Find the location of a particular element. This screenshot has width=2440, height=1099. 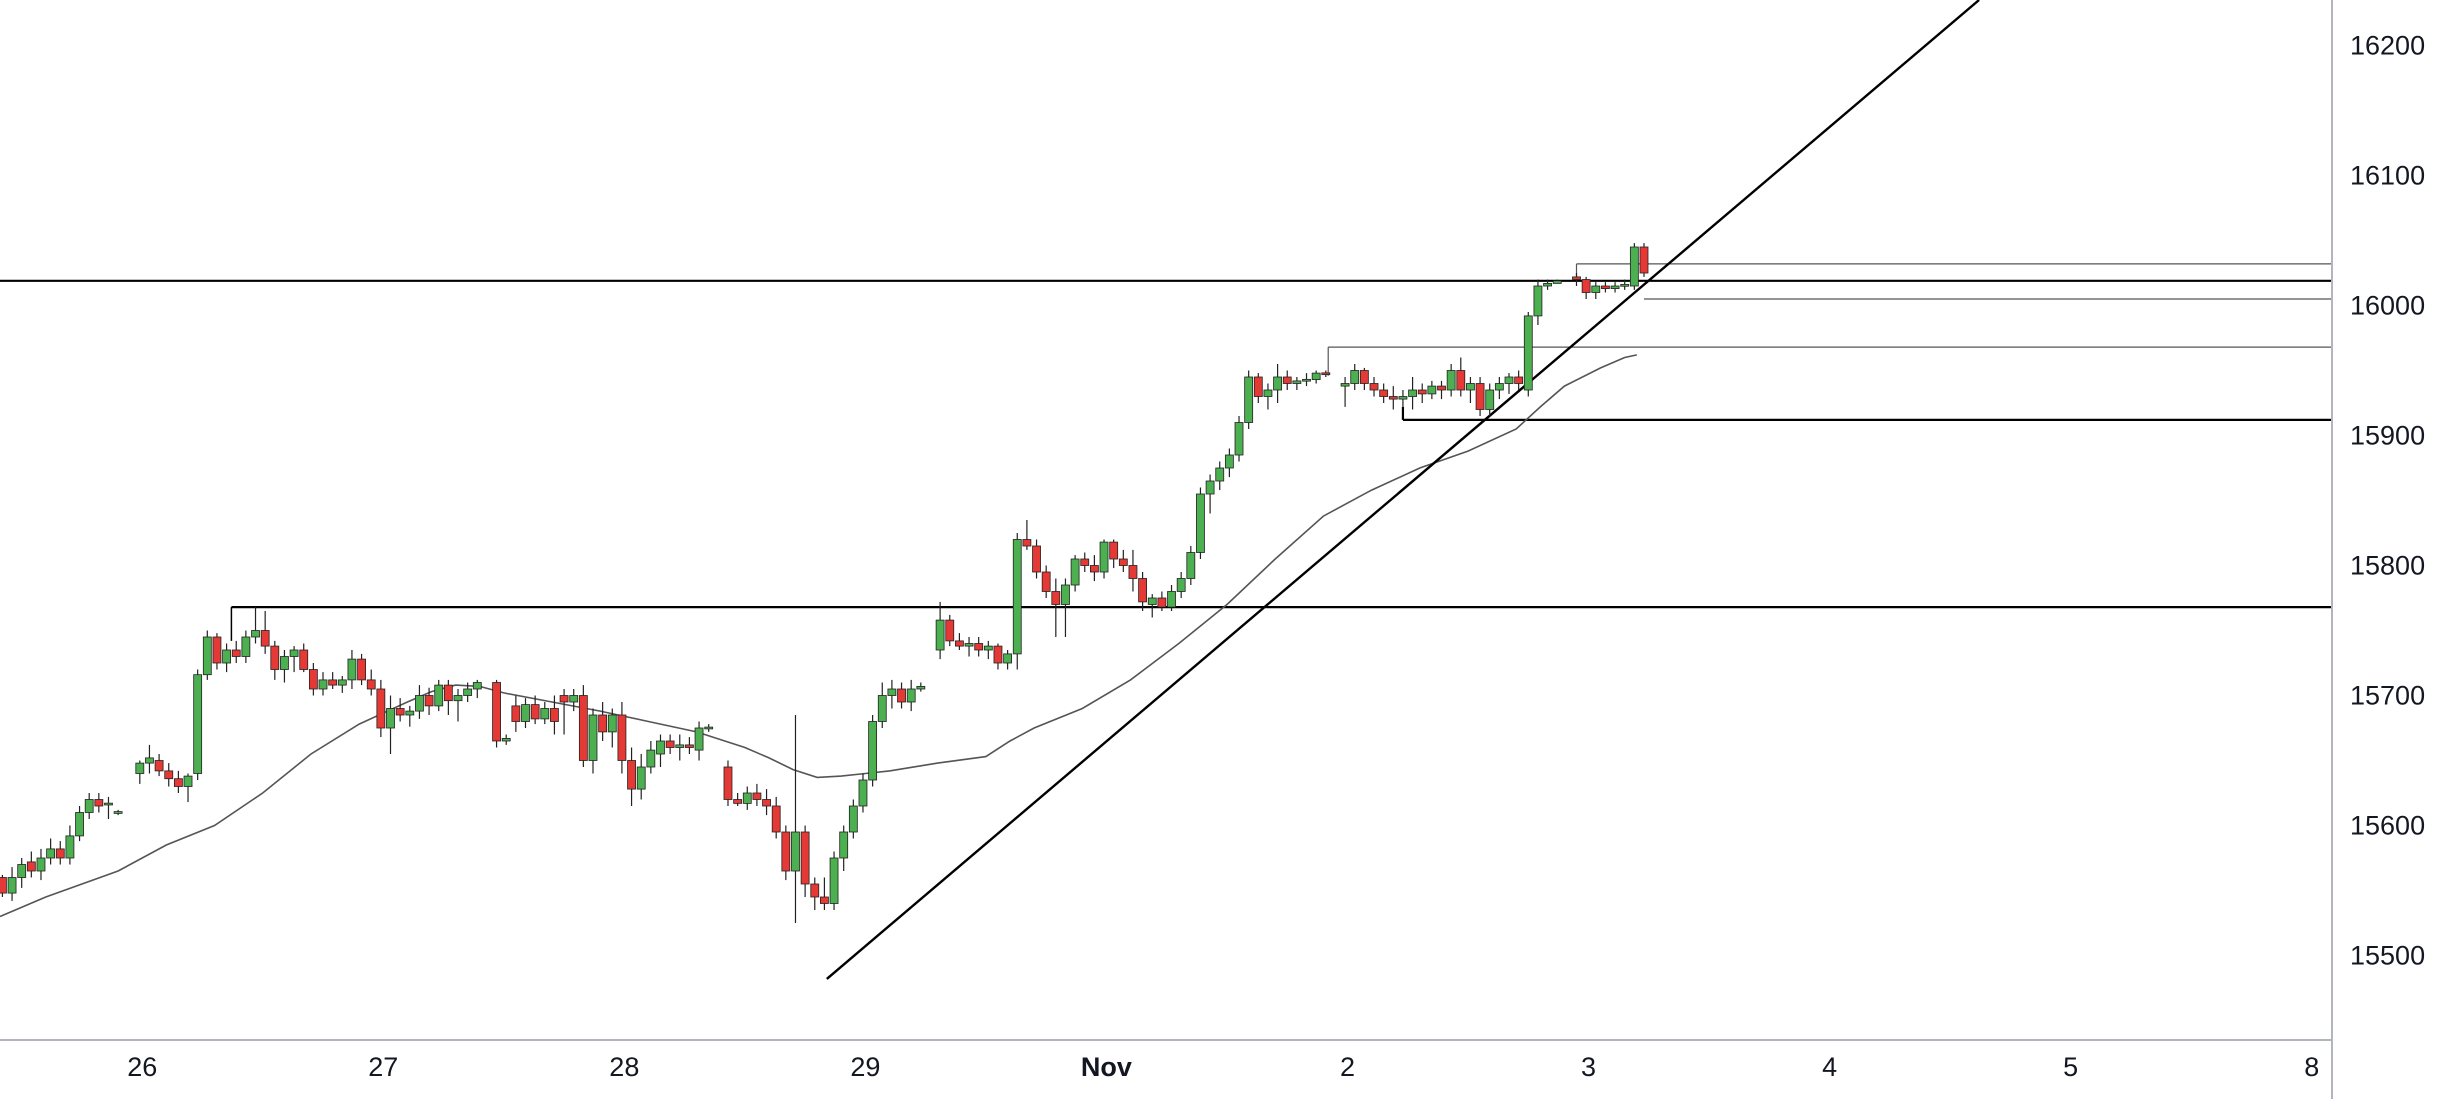

time-tick-label: 26 is located at coordinates (142, 1067).